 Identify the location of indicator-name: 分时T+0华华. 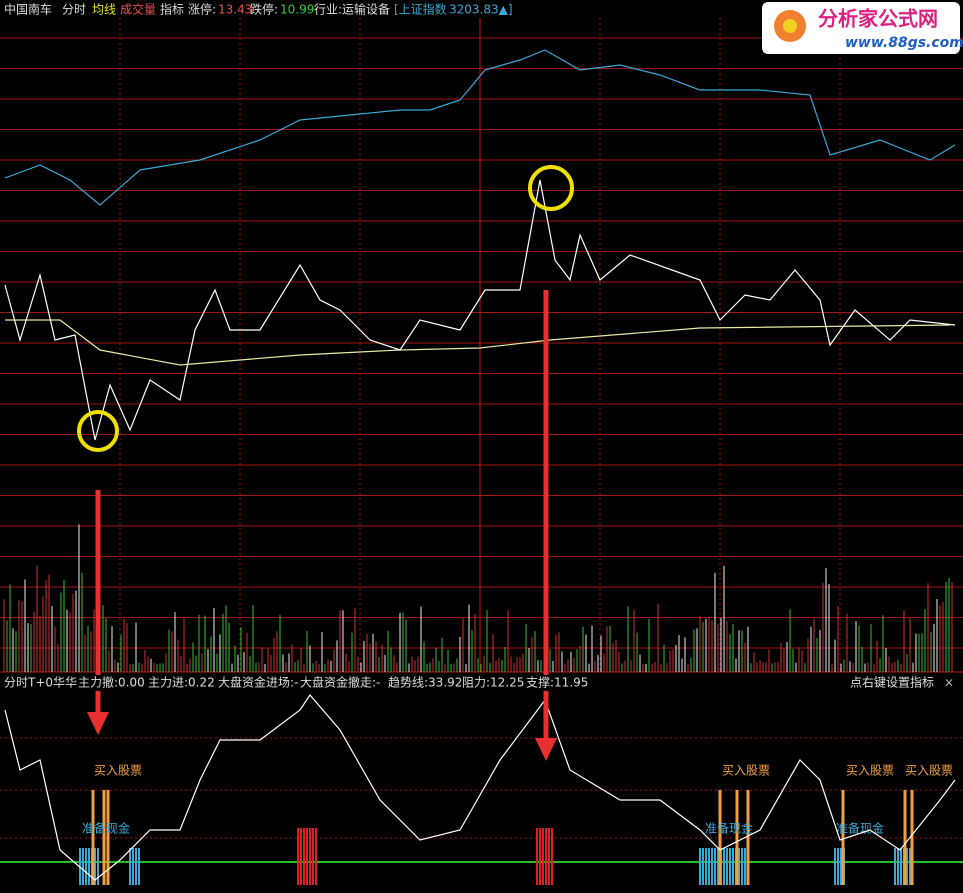
(40, 683).